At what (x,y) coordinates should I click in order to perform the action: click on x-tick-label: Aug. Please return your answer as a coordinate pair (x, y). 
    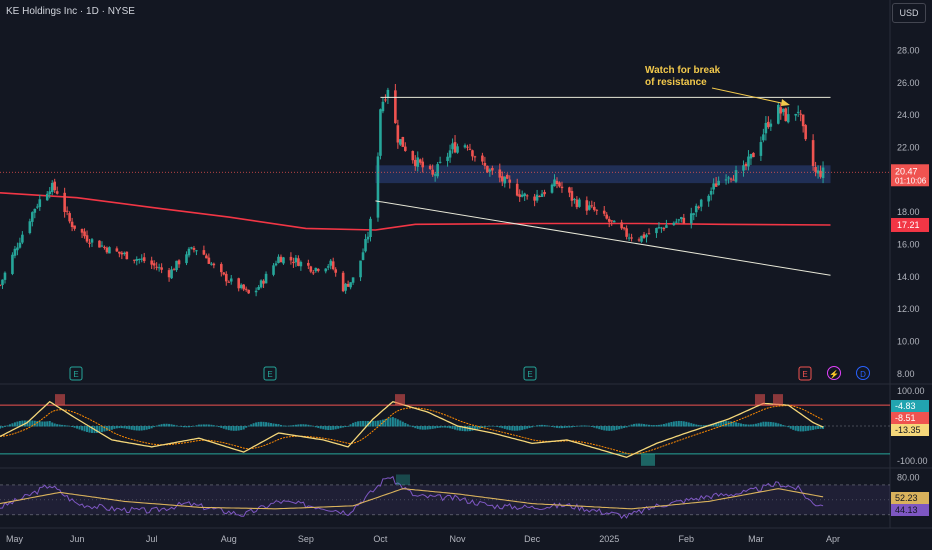
    Looking at the image, I should click on (229, 539).